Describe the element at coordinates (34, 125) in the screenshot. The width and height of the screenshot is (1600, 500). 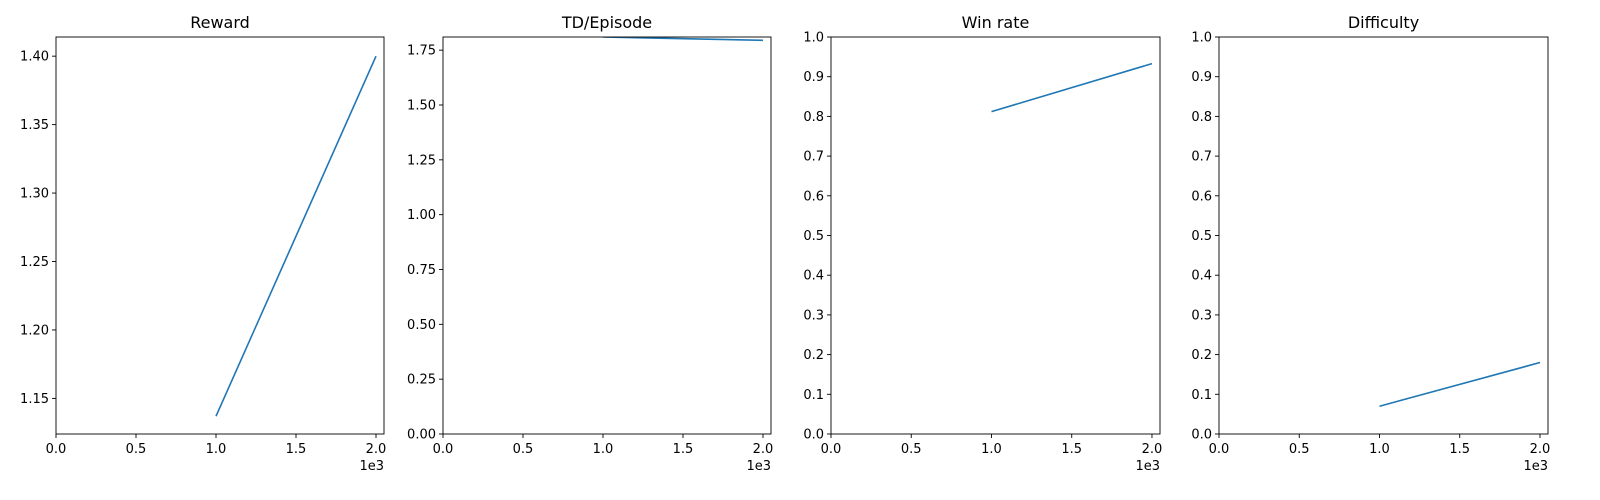
I see `y-tick-label: 1.35` at that location.